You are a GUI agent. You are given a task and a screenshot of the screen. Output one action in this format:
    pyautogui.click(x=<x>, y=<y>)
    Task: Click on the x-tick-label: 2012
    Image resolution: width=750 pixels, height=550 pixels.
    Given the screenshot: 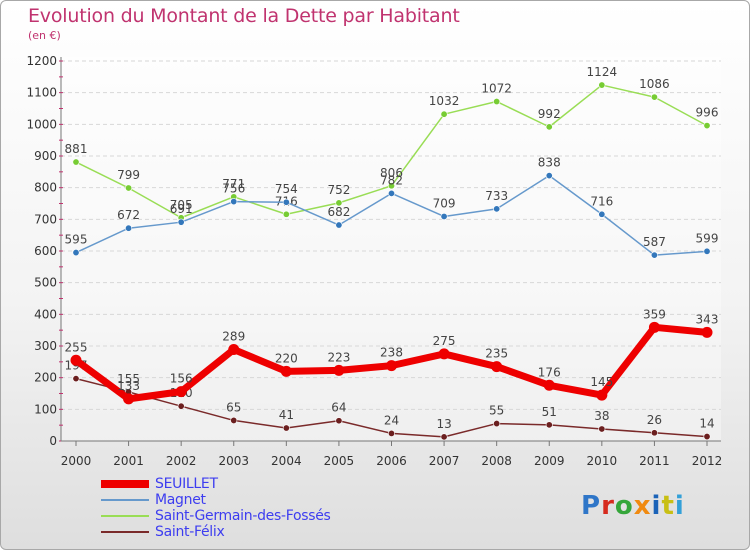 What is the action you would take?
    pyautogui.click(x=707, y=461)
    